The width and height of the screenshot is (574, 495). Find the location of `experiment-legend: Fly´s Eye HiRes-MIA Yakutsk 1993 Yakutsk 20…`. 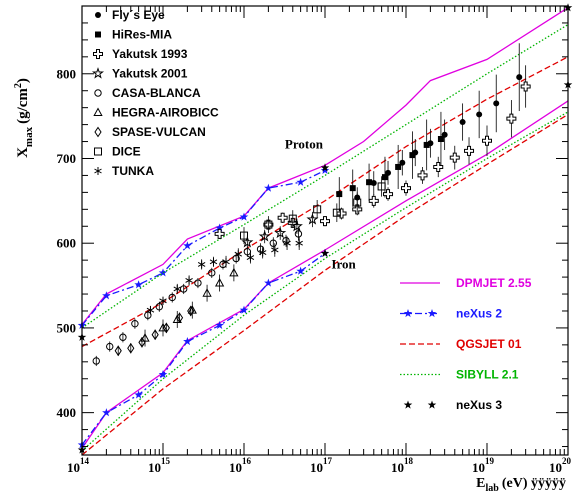

experiment-legend: Fly´s Eye HiRes-MIA Yakutsk 1993 Yakutsk 20… is located at coordinates (155, 93).